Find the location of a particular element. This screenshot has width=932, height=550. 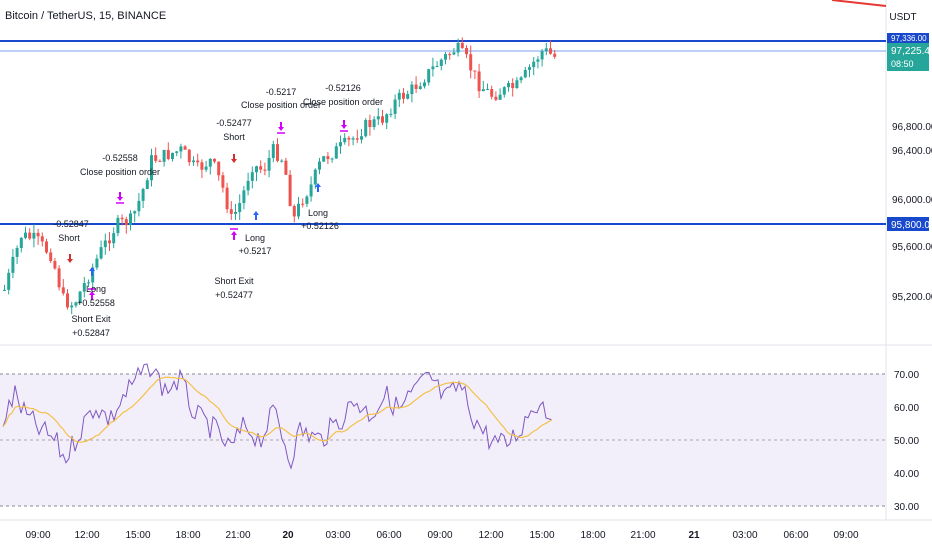

rsi-tick: 40.00 is located at coordinates (906, 474).